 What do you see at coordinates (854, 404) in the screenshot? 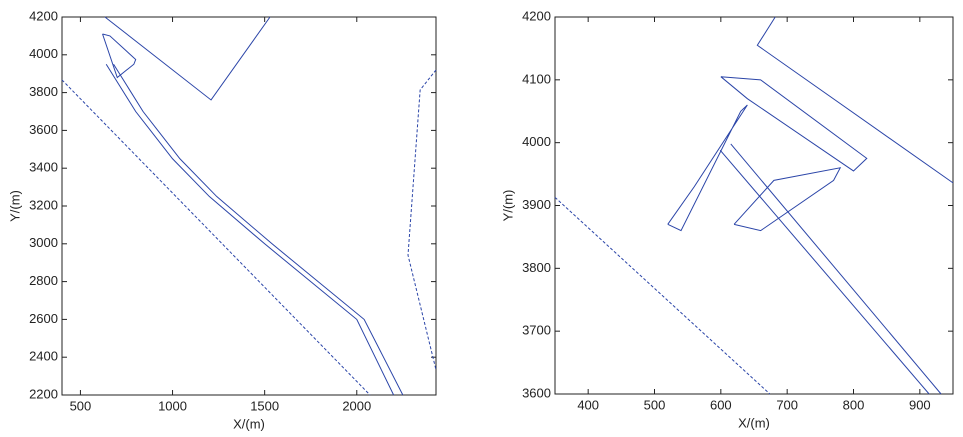
I see `x-tick-label: 800` at bounding box center [854, 404].